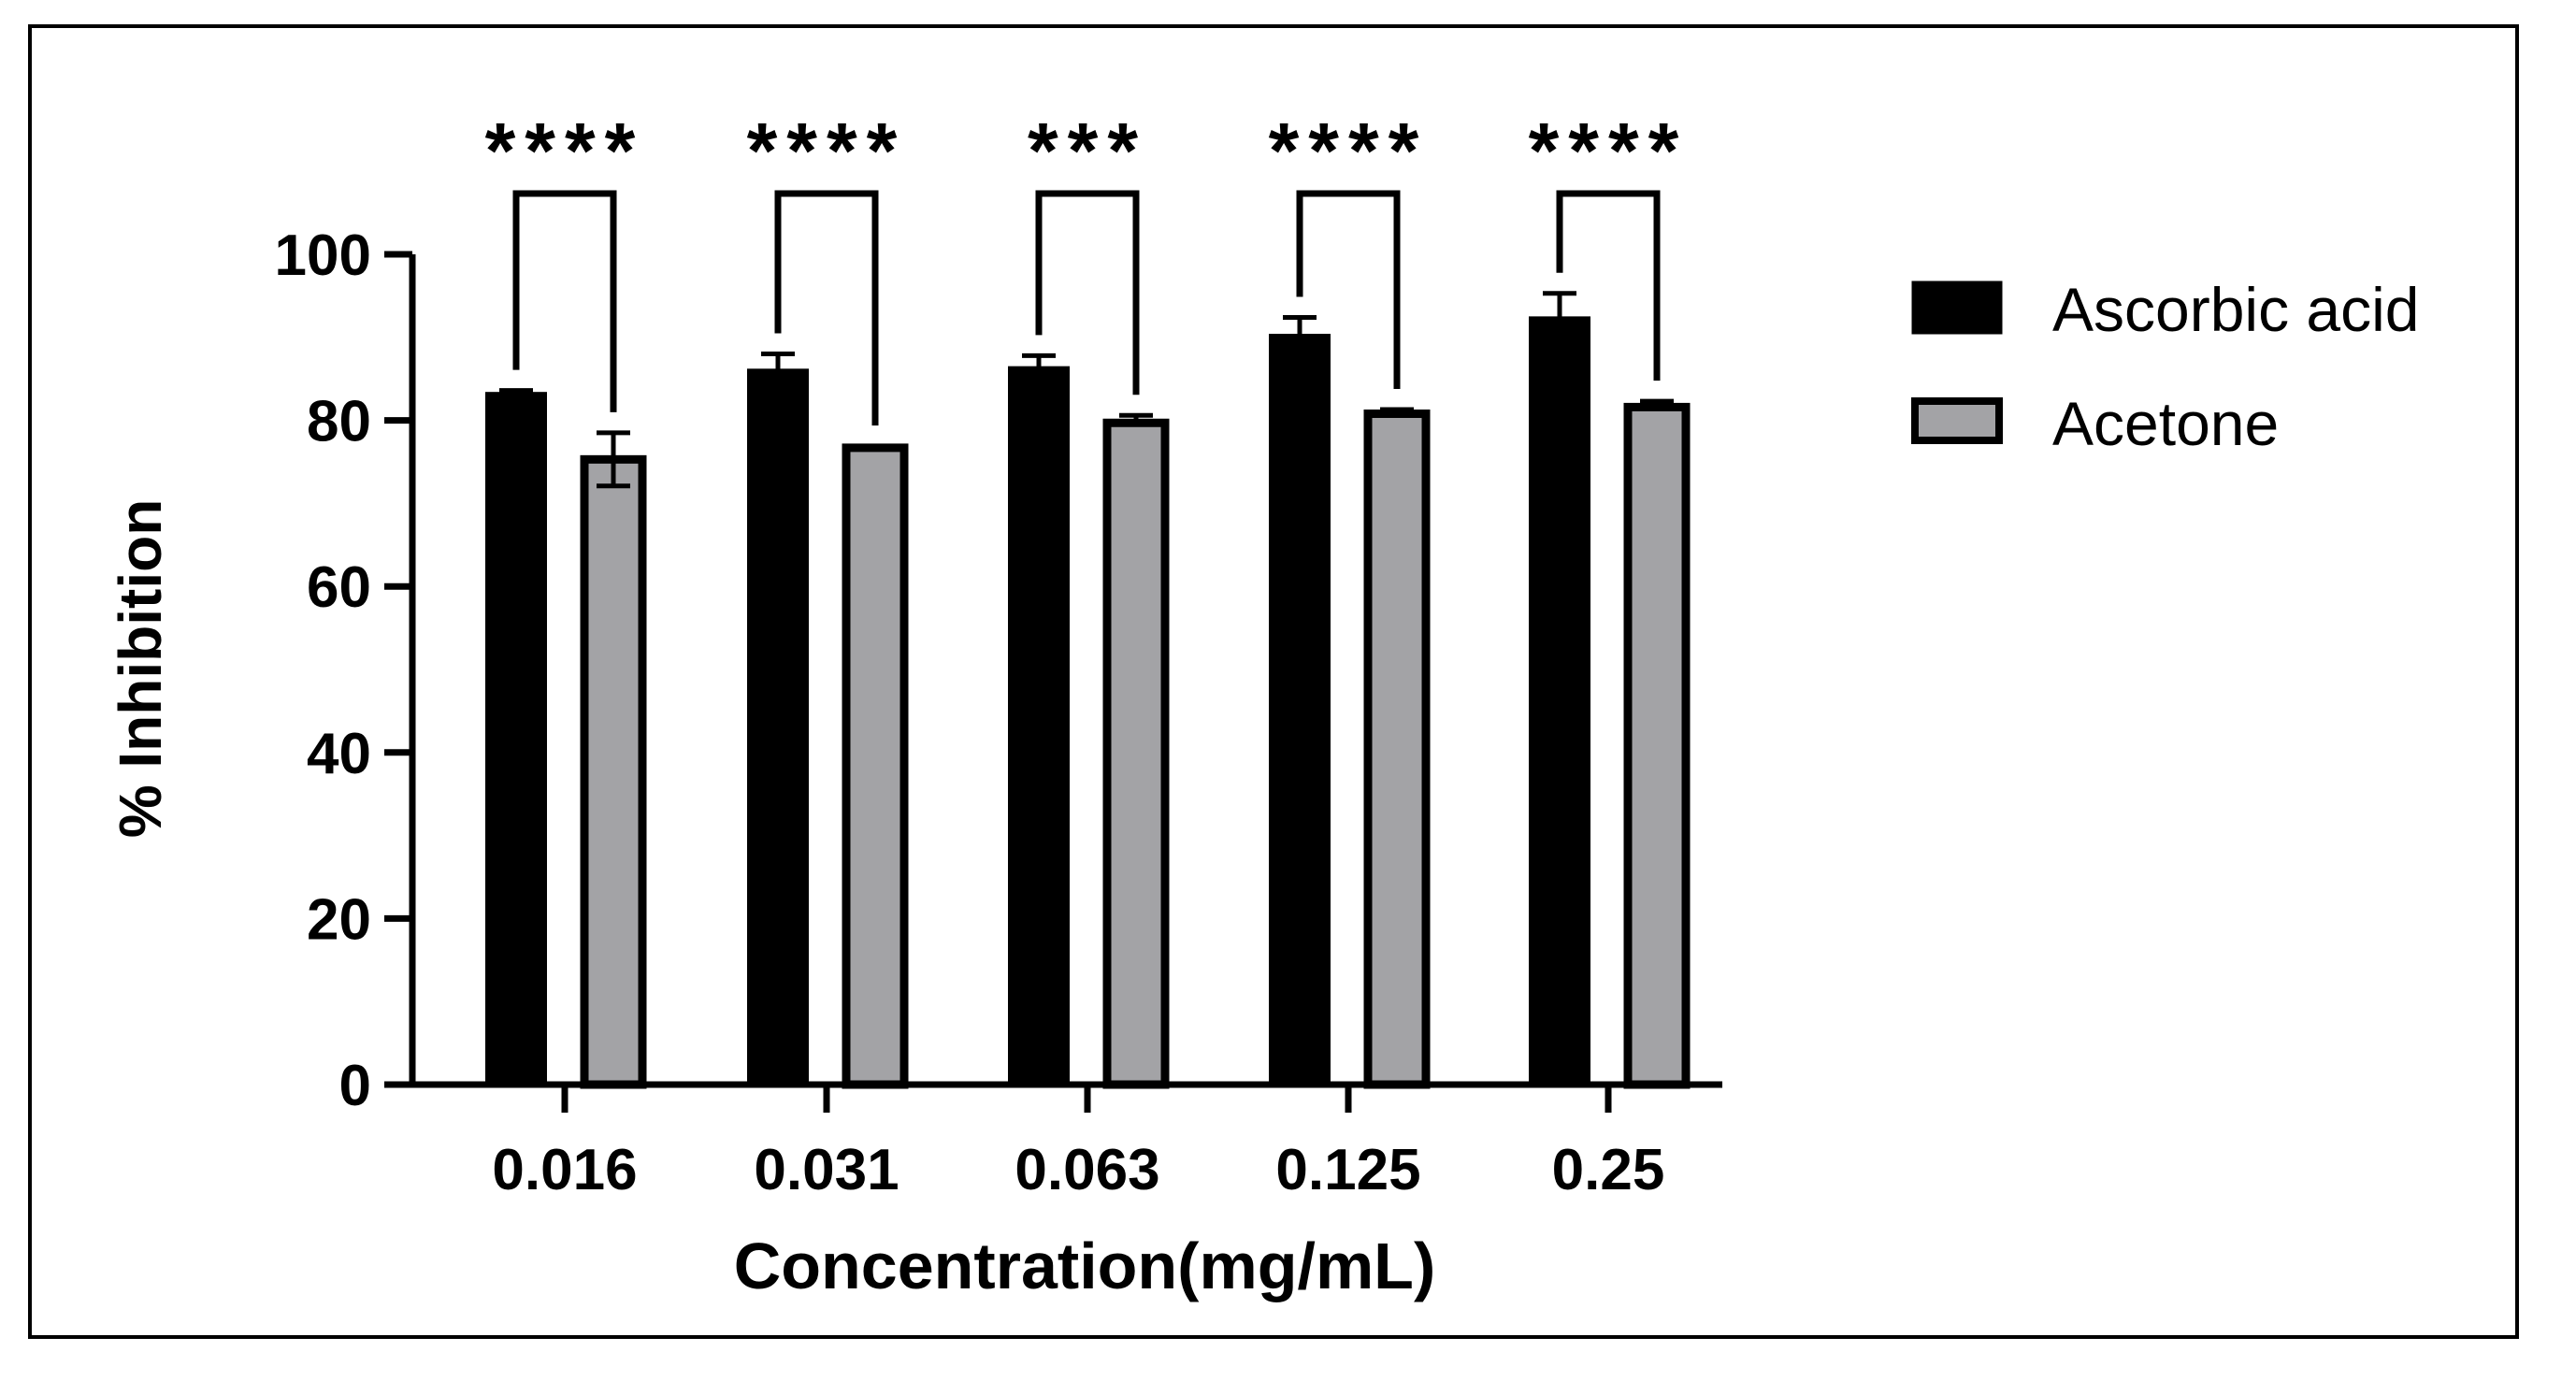 This screenshot has height=1395, width=2576. Describe the element at coordinates (1957, 307) in the screenshot. I see `legend-swatch-ascorbic-acid` at that location.